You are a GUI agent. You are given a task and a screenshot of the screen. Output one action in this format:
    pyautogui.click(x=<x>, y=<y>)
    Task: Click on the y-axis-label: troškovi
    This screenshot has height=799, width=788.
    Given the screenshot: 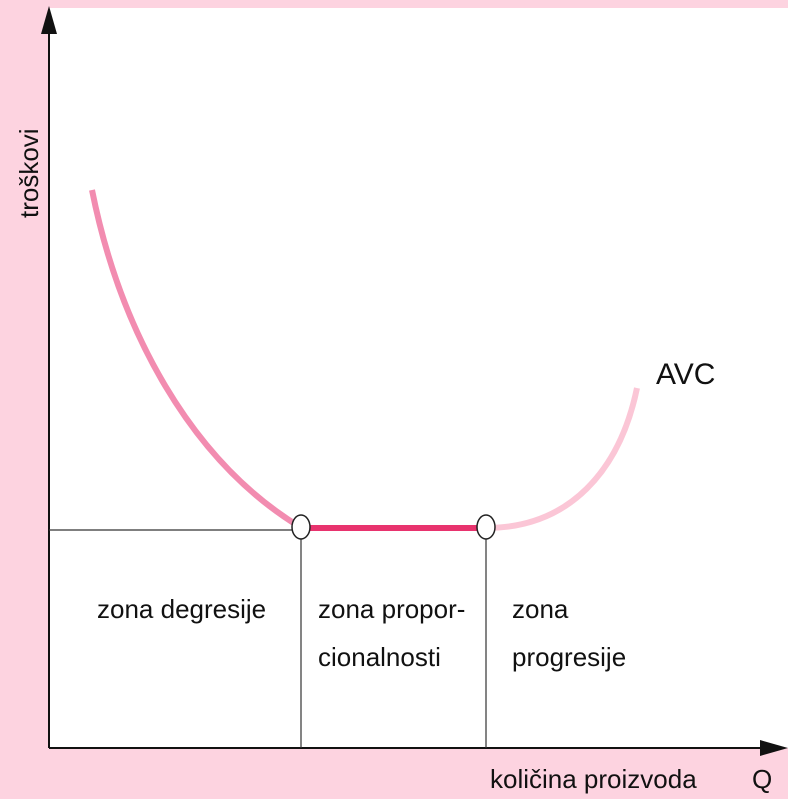 What is the action you would take?
    pyautogui.click(x=29, y=173)
    